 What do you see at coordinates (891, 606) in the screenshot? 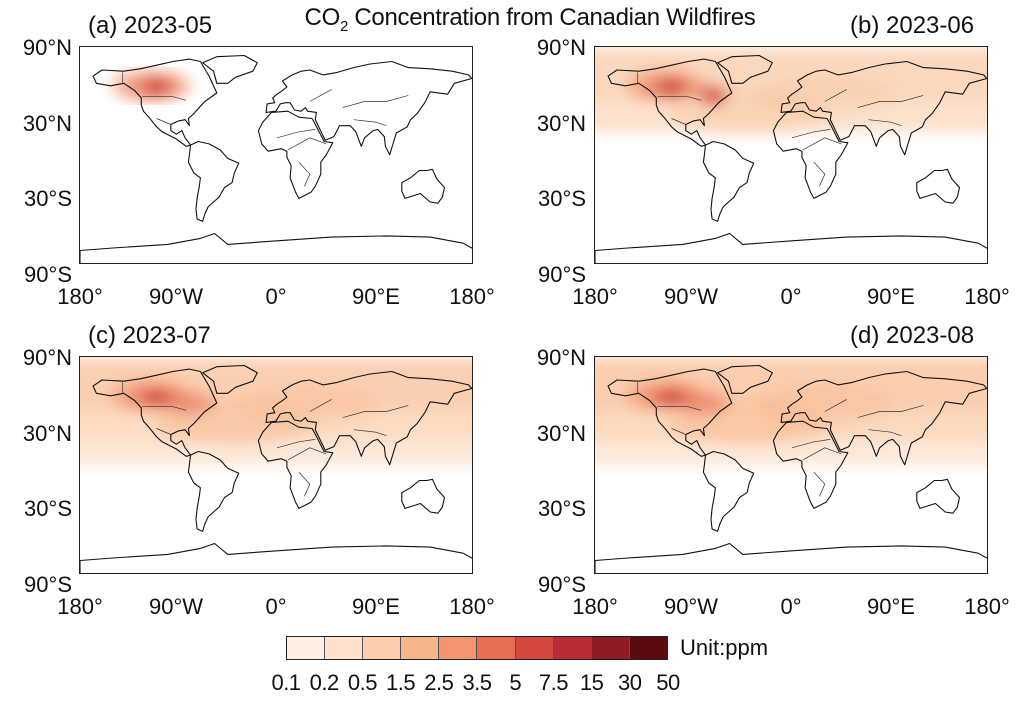
I see `lon-tick-d-90e: 90°E` at bounding box center [891, 606].